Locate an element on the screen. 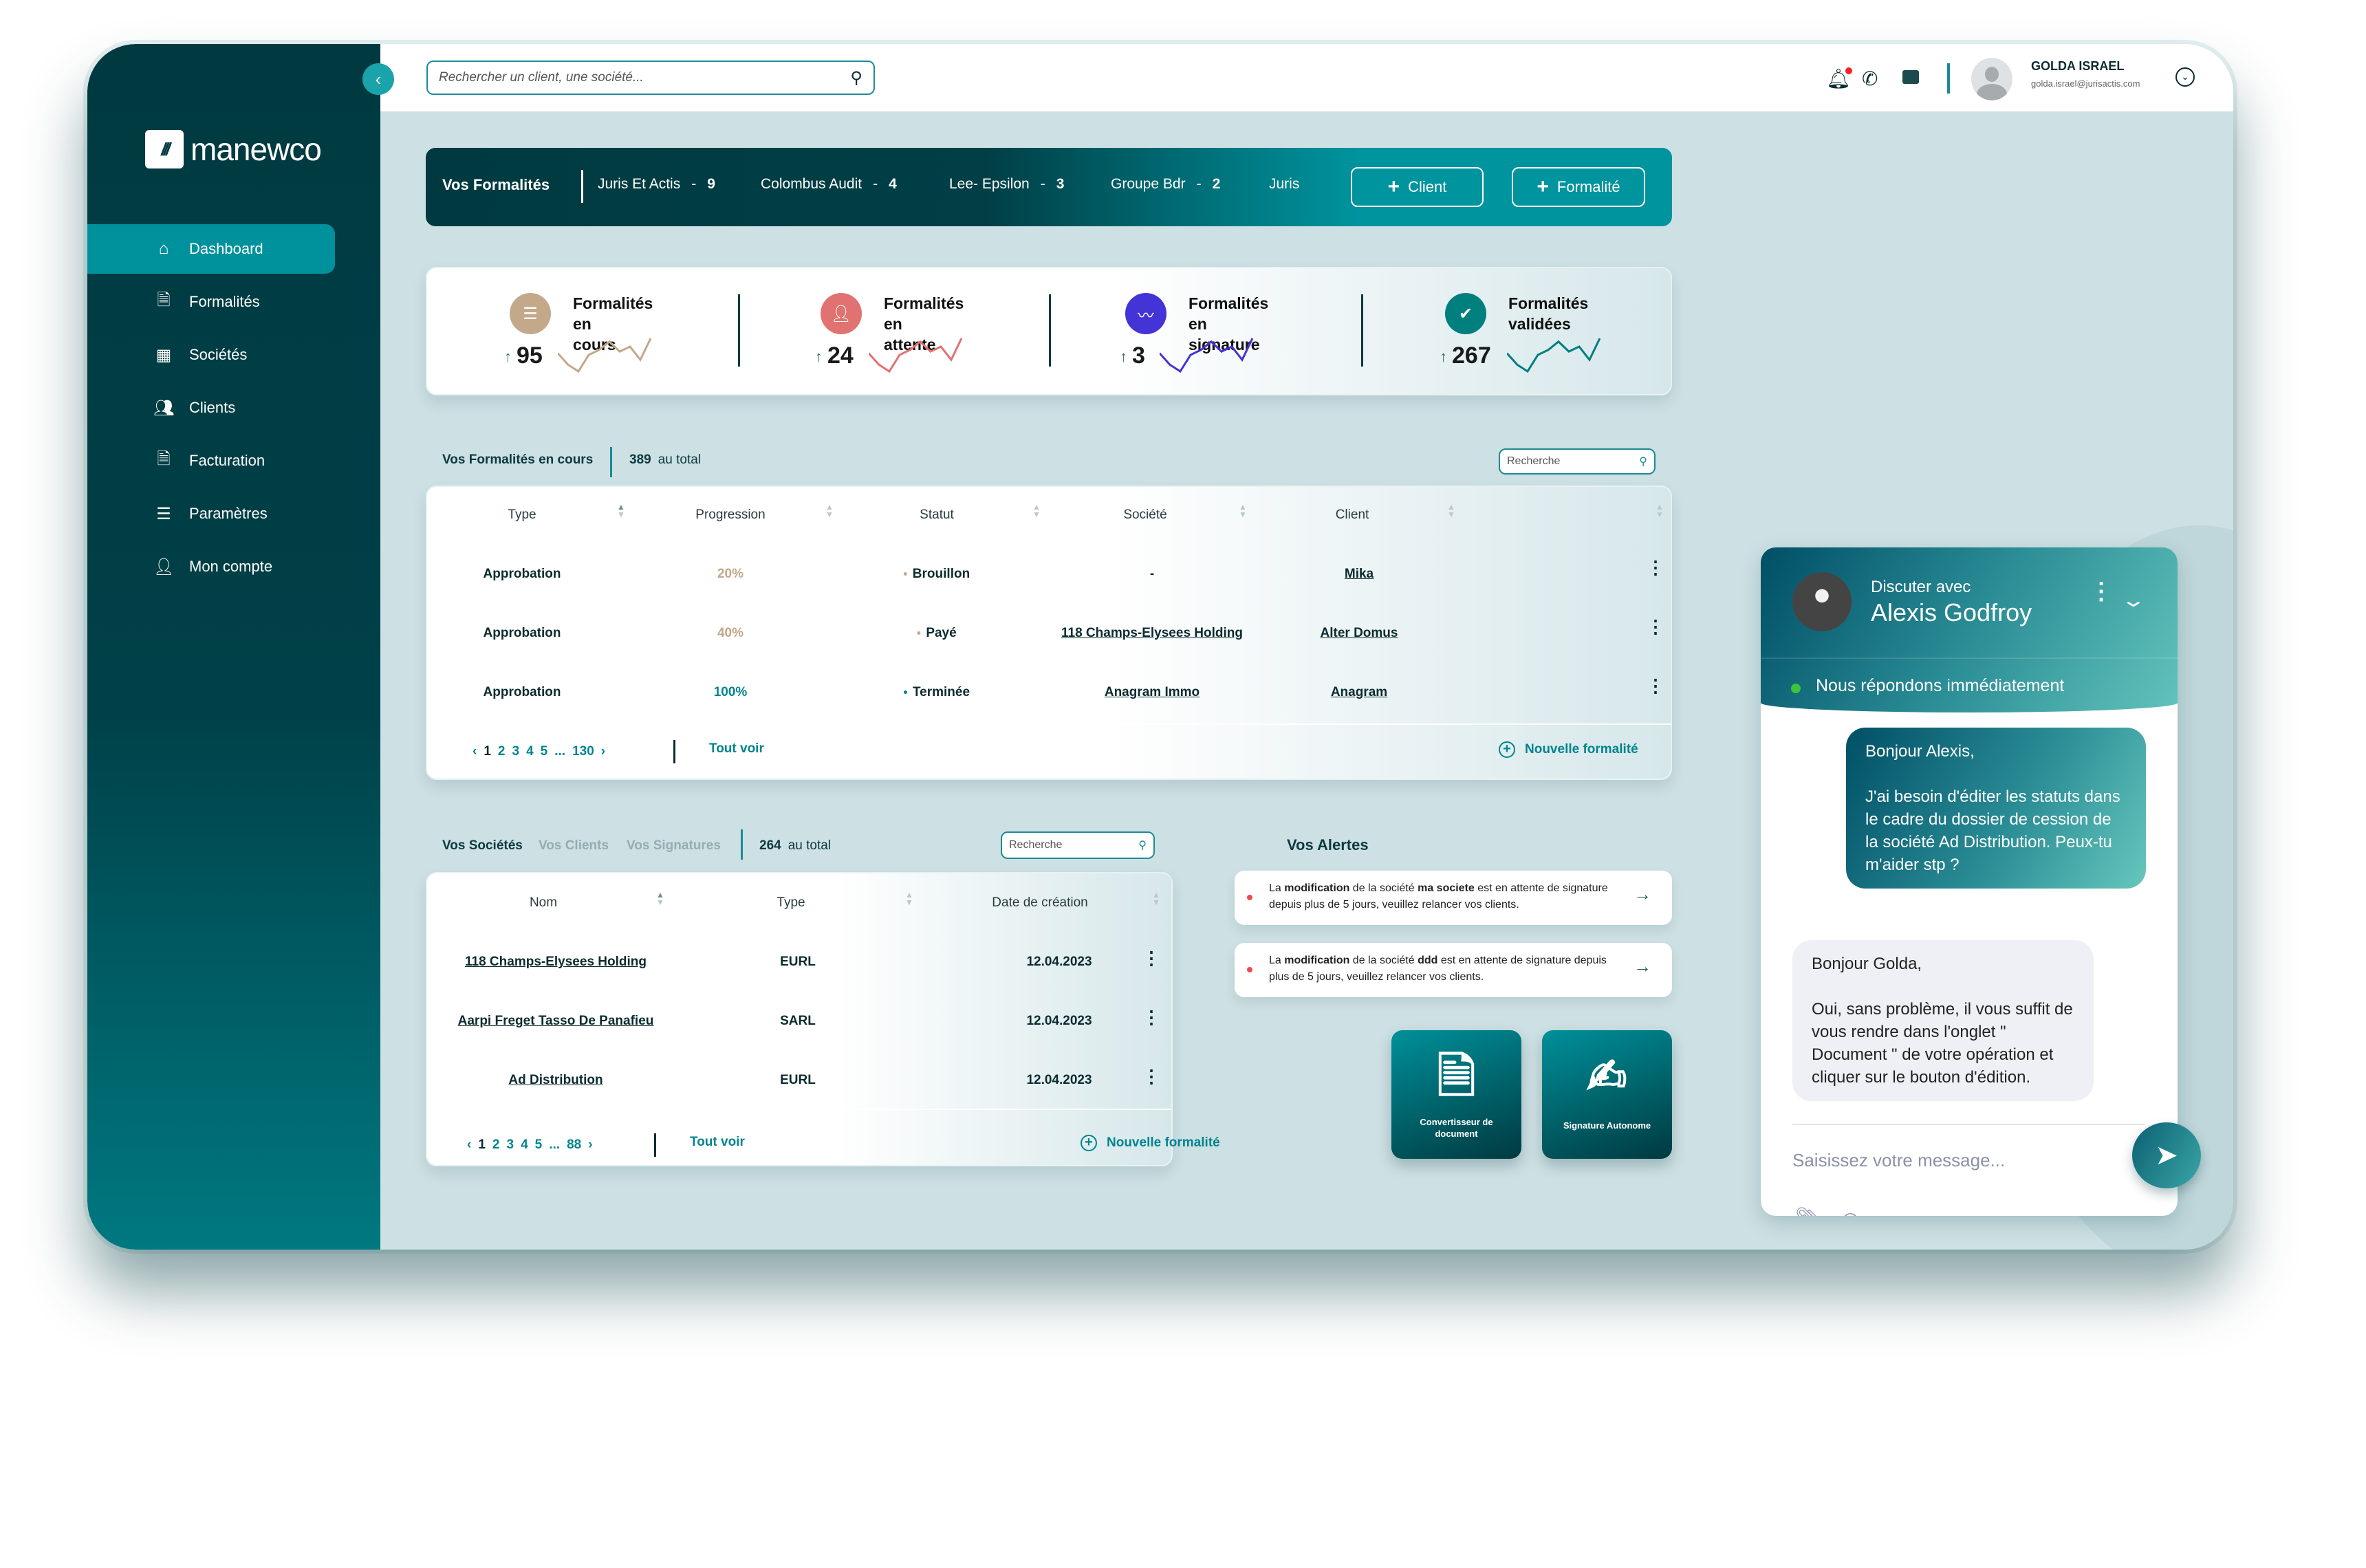 This screenshot has width=2366, height=1568. global-search-input: Rechercher un client, une société... ⚲ is located at coordinates (650, 78).